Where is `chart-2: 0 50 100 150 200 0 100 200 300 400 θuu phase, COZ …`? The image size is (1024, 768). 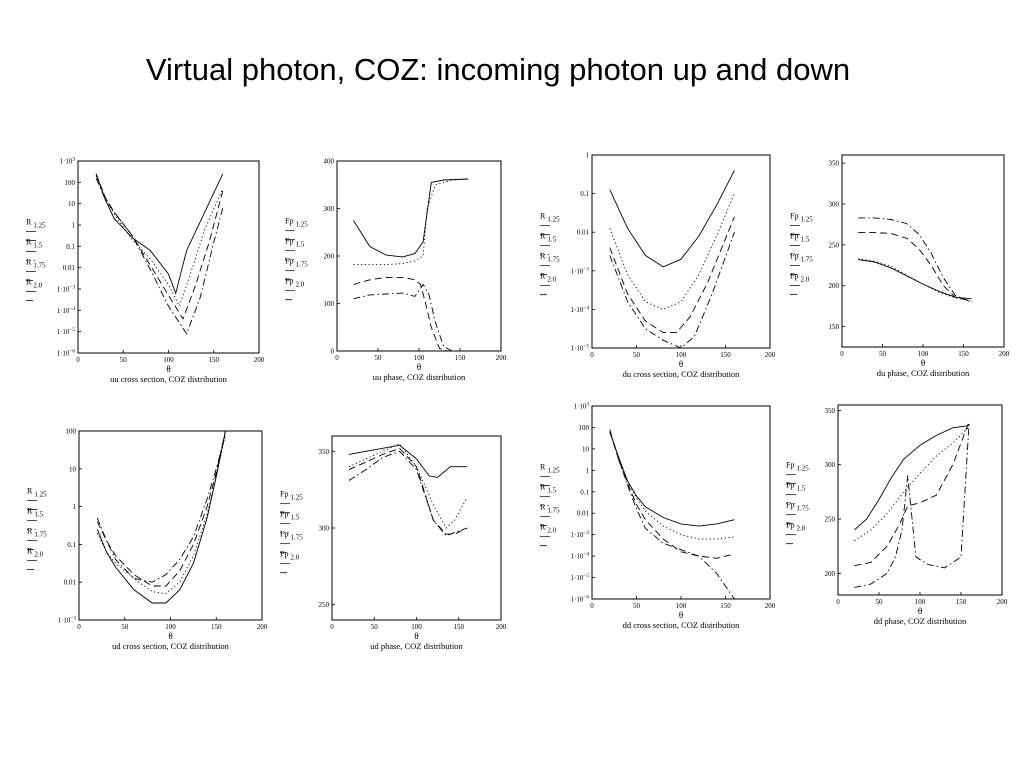 chart-2: 0 50 100 150 200 0 100 200 300 400 θuu phase, COZ … is located at coordinates (396, 270).